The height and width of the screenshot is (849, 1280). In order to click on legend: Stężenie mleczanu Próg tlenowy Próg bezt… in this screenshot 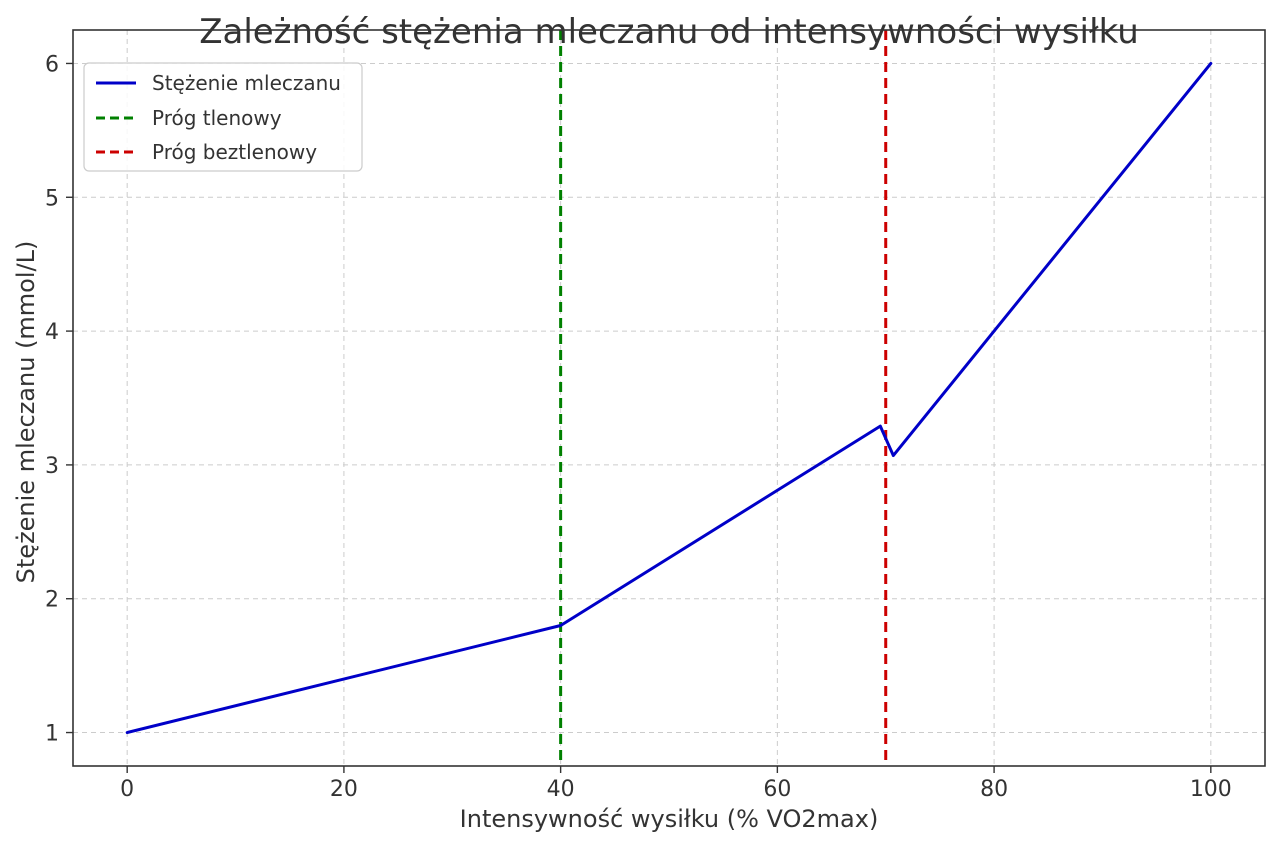, I will do `click(223, 117)`.